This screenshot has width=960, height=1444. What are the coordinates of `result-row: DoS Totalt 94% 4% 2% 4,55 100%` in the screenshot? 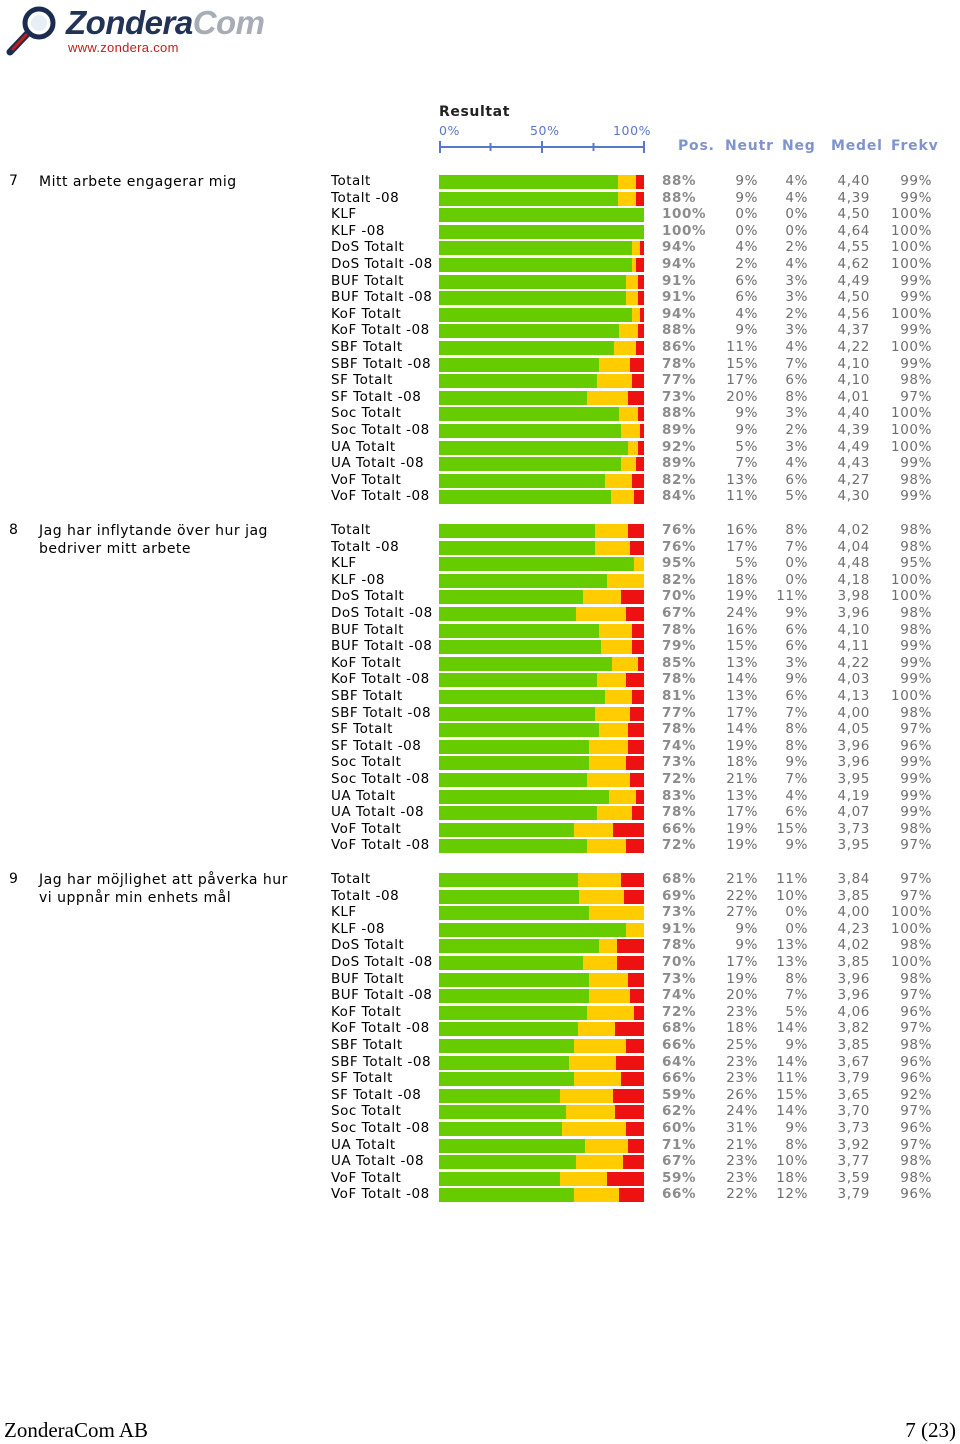 It's located at (480, 247).